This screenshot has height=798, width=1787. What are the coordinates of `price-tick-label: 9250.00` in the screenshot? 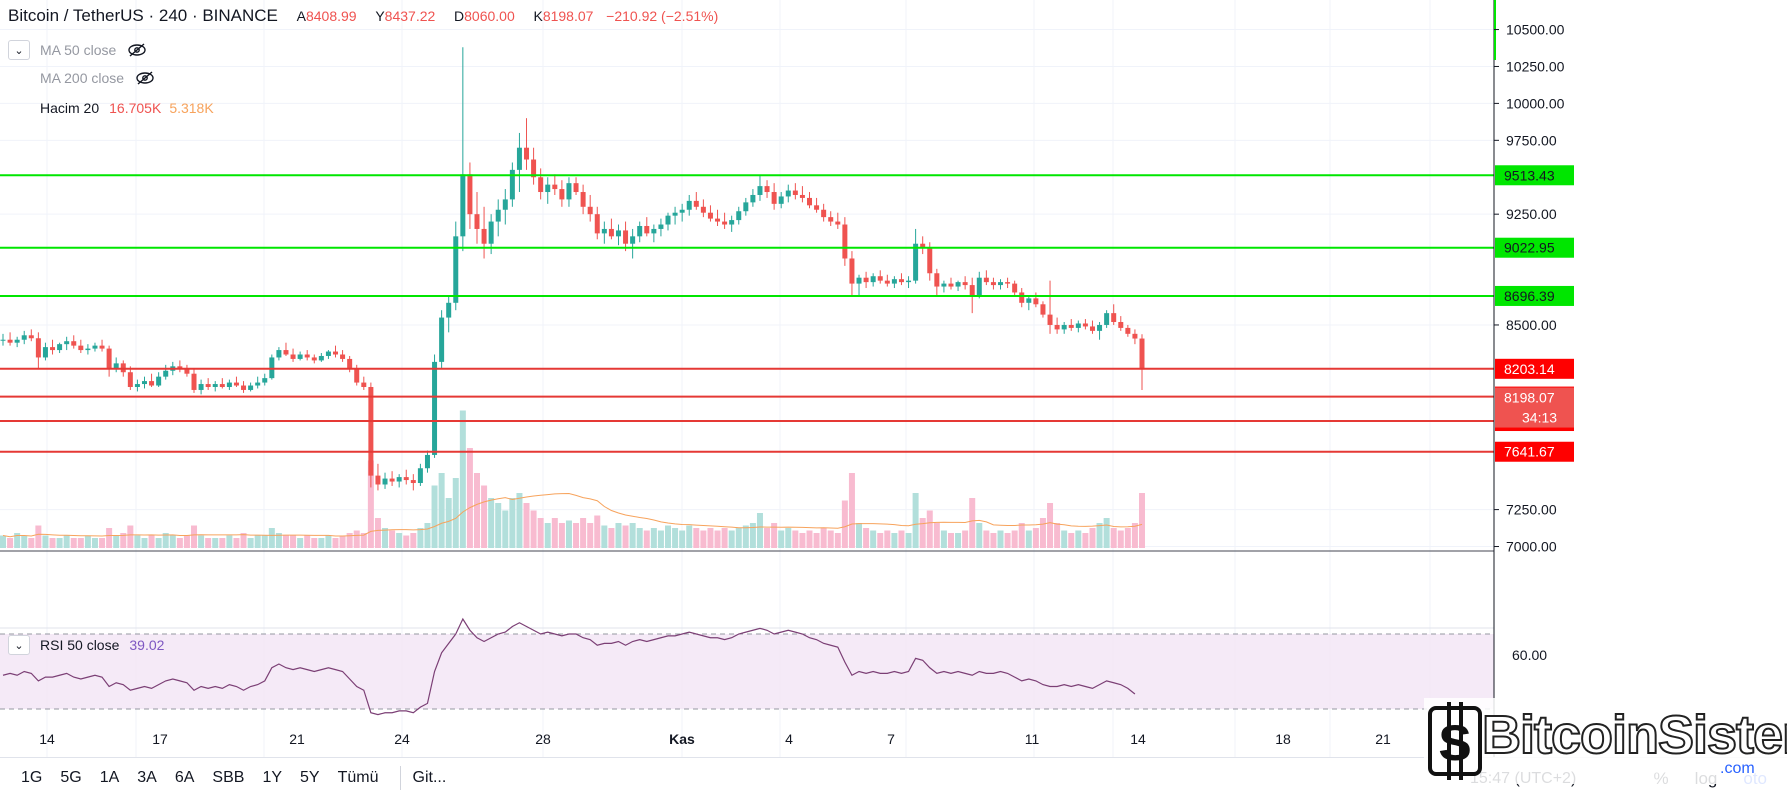 It's located at (1531, 214).